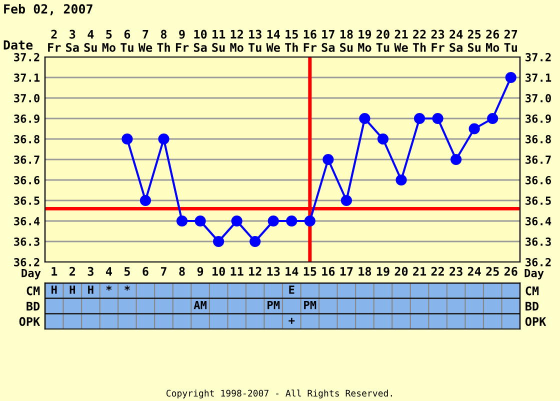 This screenshot has width=560, height=401. What do you see at coordinates (48, 10) in the screenshot?
I see `chart-title: Feb 02, 2007` at bounding box center [48, 10].